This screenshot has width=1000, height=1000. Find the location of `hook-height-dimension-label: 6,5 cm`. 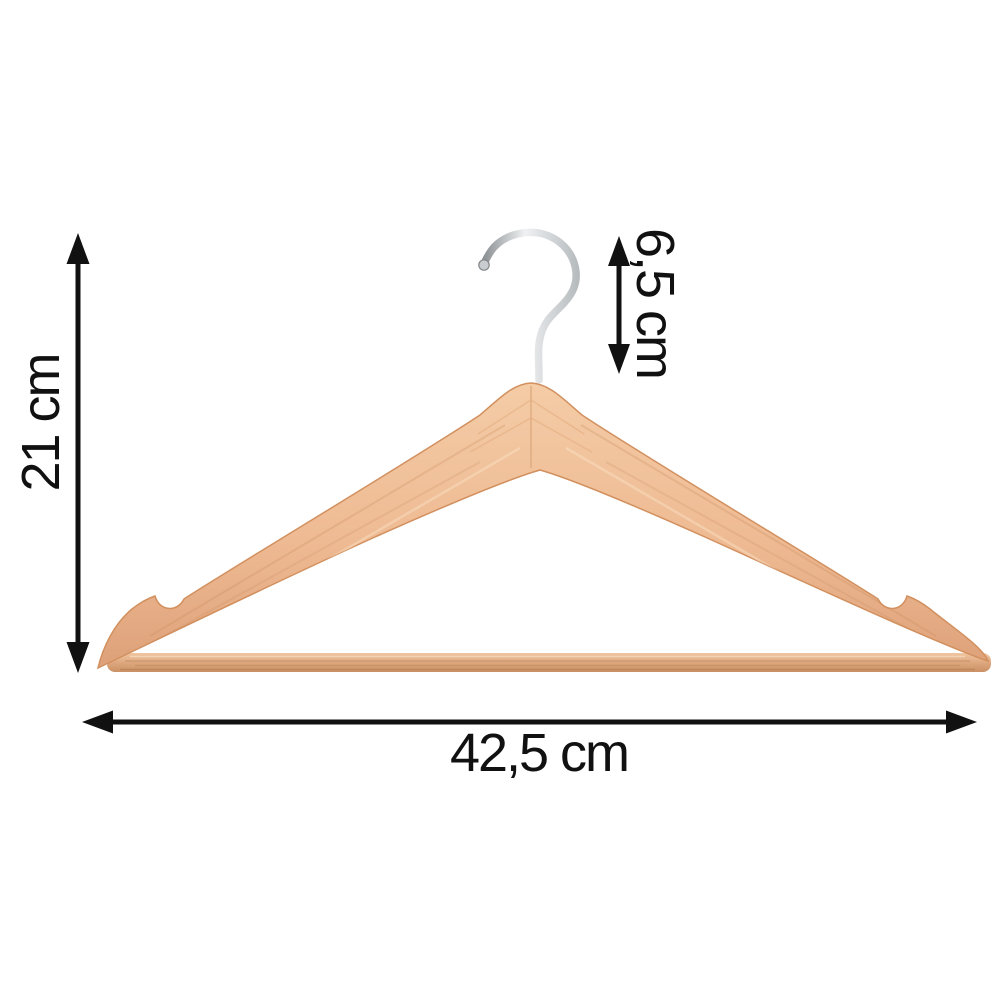

hook-height-dimension-label: 6,5 cm is located at coordinates (655, 303).